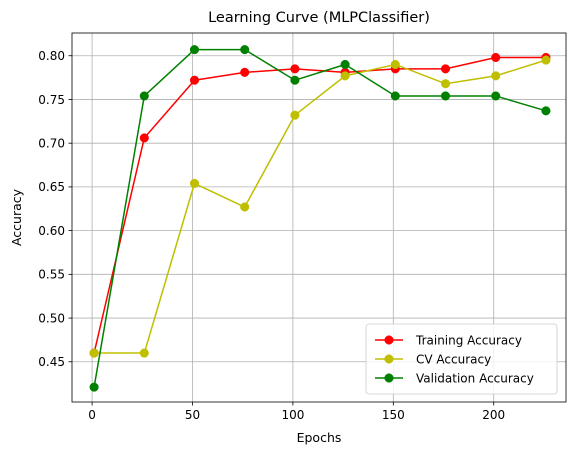 This screenshot has width=576, height=455. I want to click on x-tick-label: 200, so click(493, 415).